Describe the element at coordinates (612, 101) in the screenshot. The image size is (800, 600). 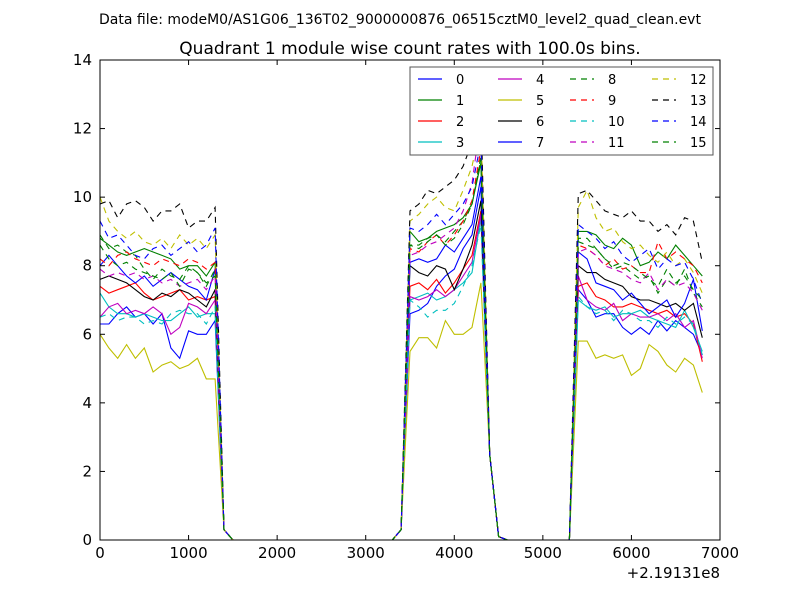
I see `legend-label-9: 9` at that location.